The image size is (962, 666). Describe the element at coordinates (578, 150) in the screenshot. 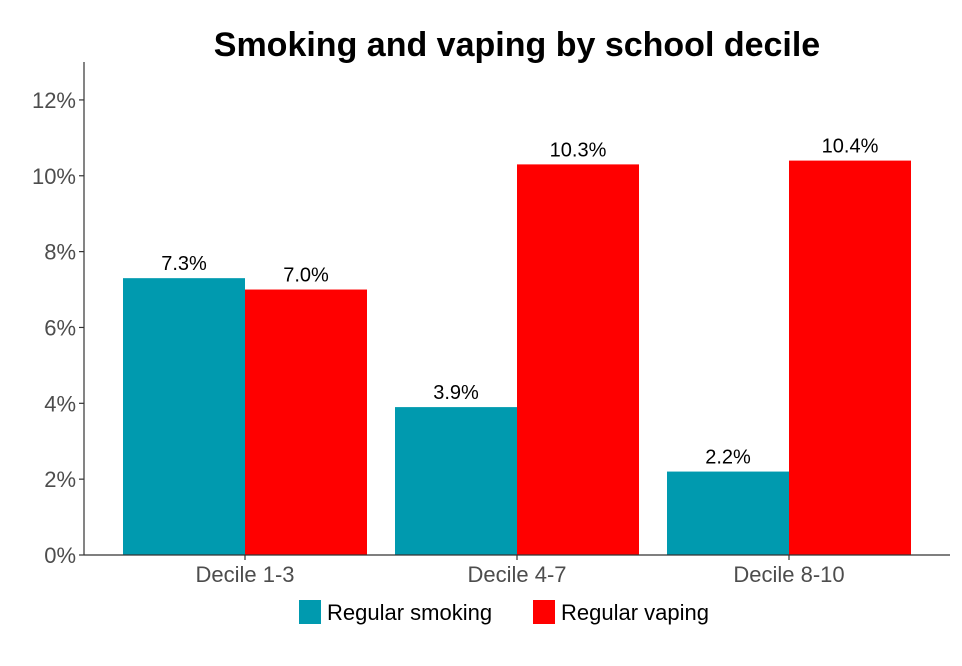

I see `bar-value-label: 10.3%` at that location.